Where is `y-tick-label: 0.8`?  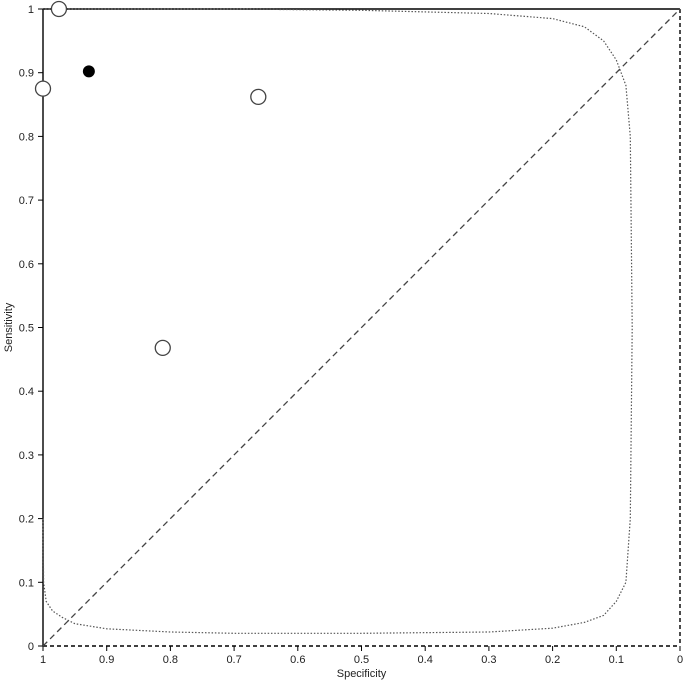 y-tick-label: 0.8 is located at coordinates (26, 137).